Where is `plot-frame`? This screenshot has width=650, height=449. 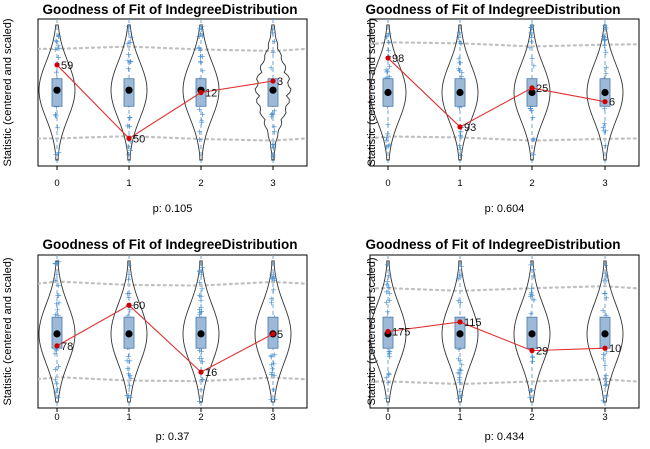 plot-frame is located at coordinates (504, 92).